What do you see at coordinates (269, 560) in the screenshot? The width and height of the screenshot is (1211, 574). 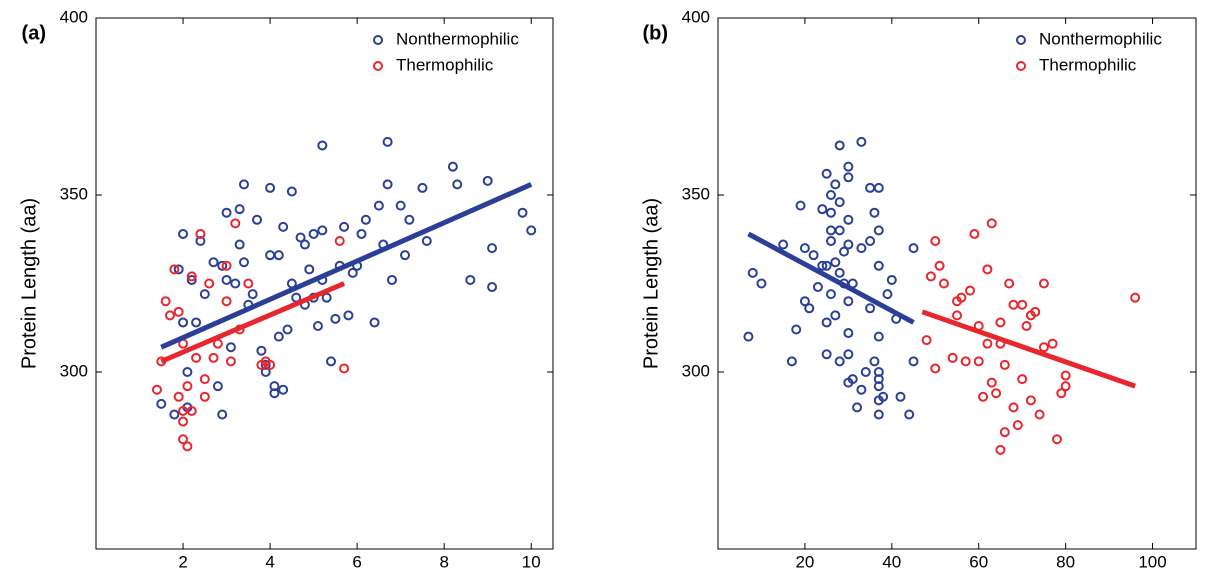 I see `x-tick-label: 4` at bounding box center [269, 560].